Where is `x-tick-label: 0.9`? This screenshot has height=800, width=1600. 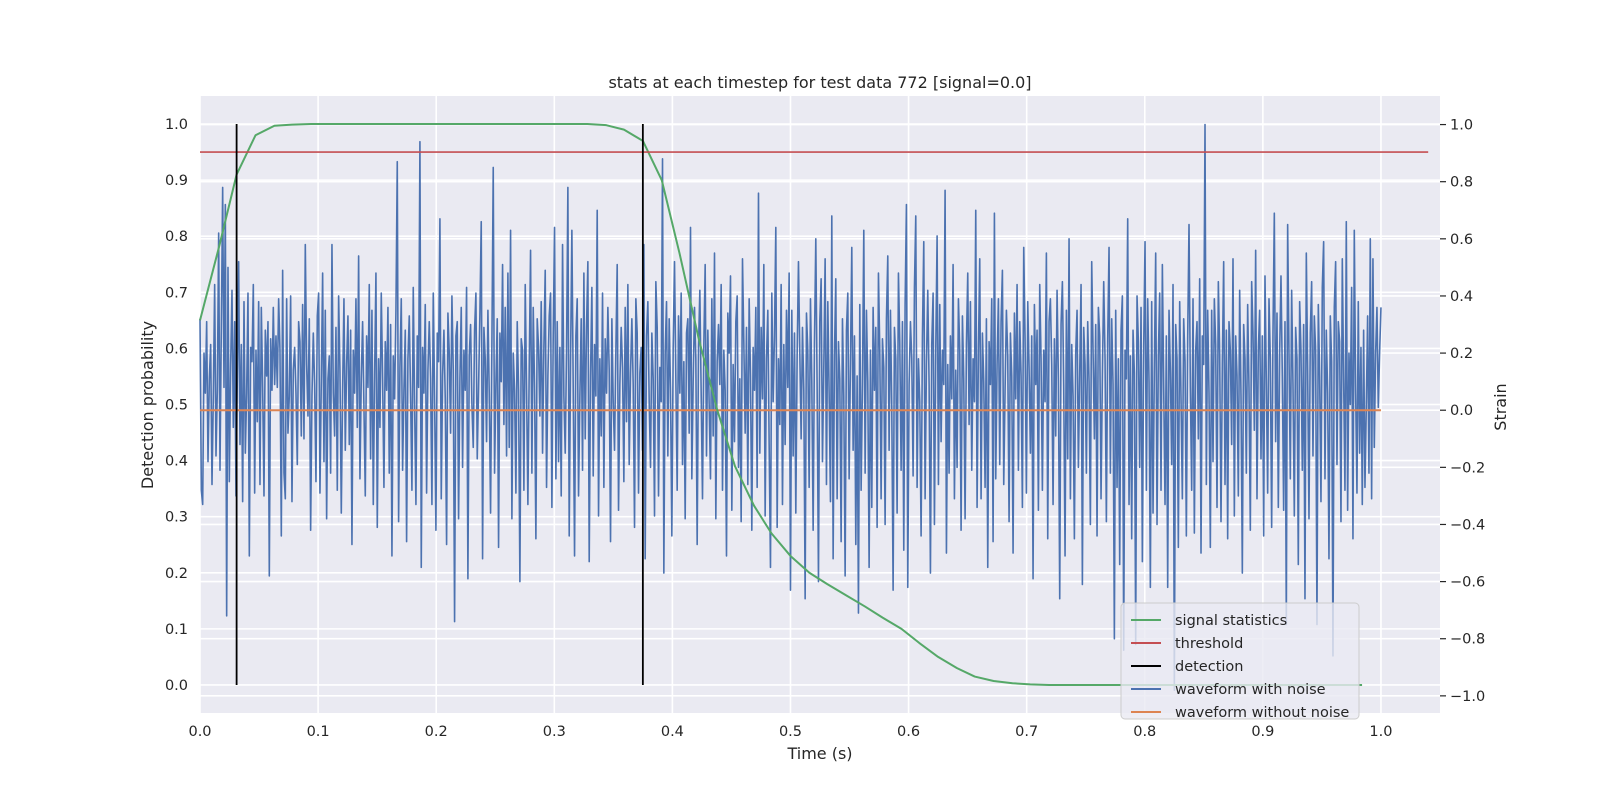 x-tick-label: 0.9 is located at coordinates (1262, 732).